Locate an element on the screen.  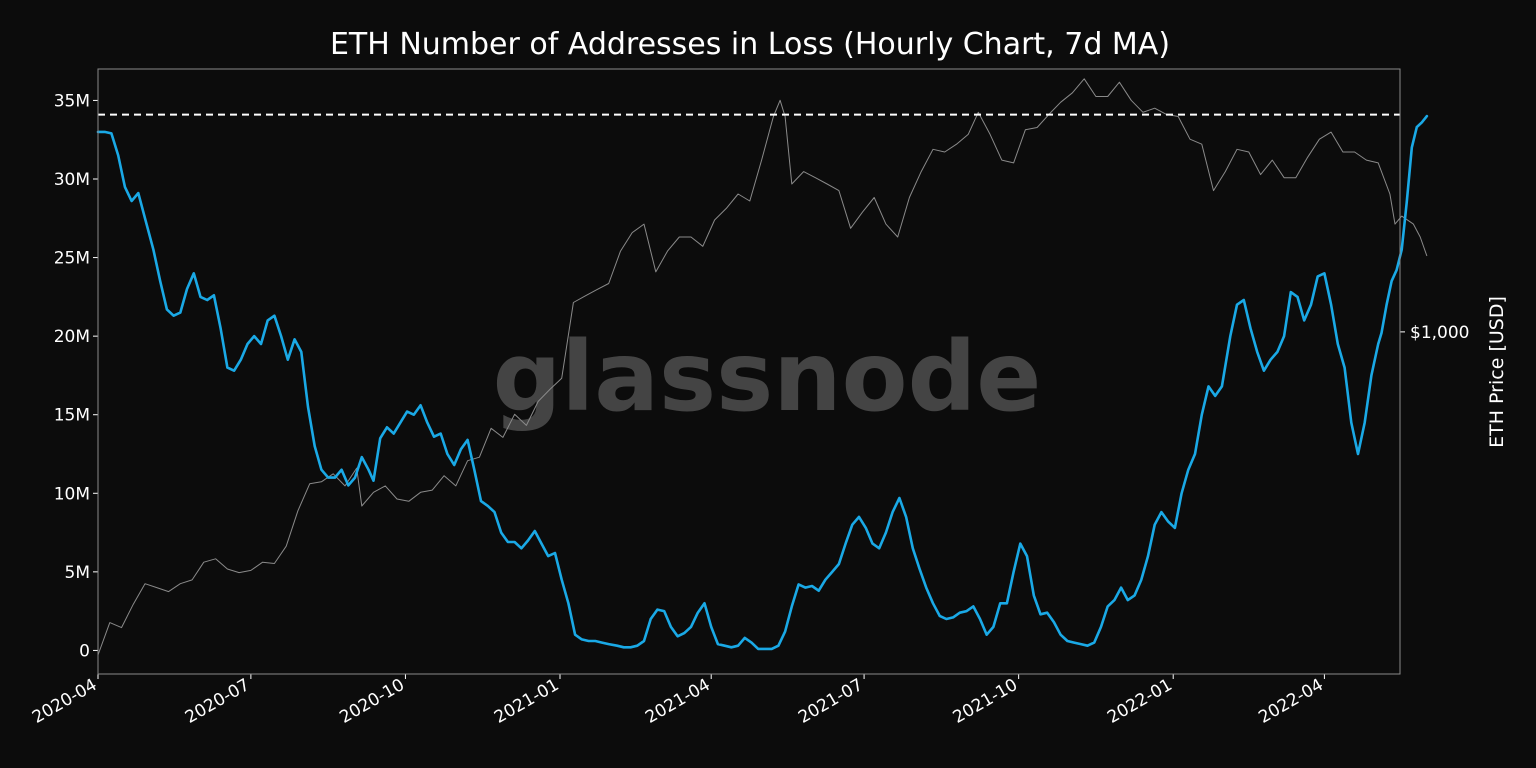
right-axis-label: ETH Price [USD] is located at coordinates (1497, 372).